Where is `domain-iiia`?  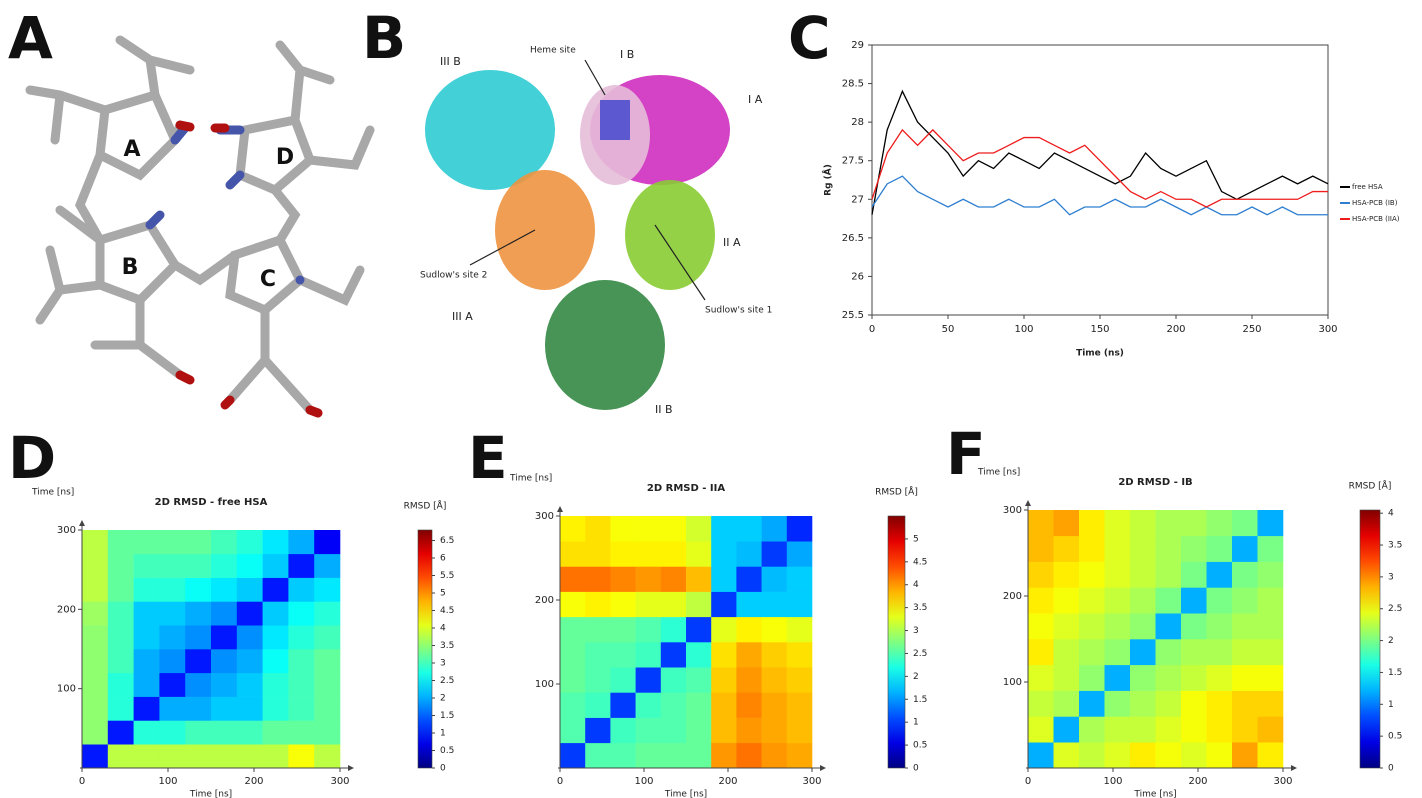
domain-iiia is located at coordinates (545, 230).